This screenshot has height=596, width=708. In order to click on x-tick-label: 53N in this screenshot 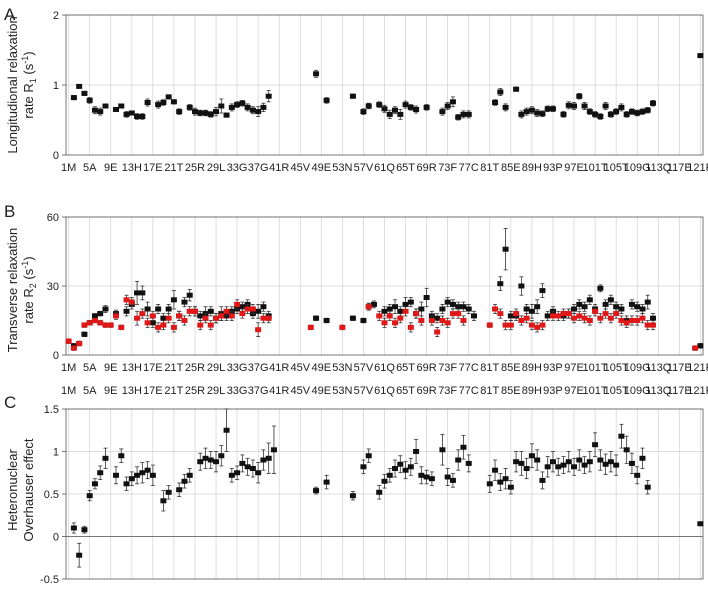, I will do `click(342, 391)`.